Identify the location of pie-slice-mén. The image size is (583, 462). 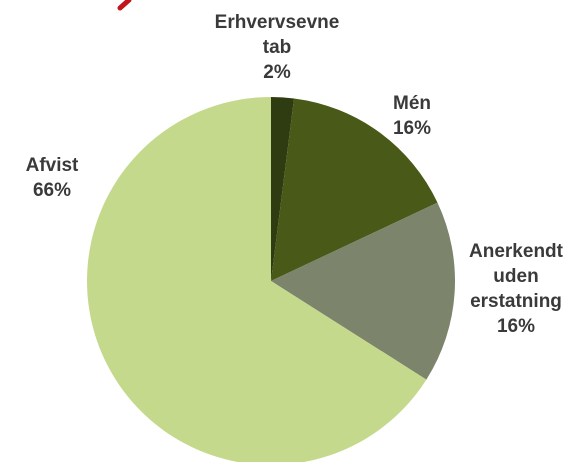
(354, 189).